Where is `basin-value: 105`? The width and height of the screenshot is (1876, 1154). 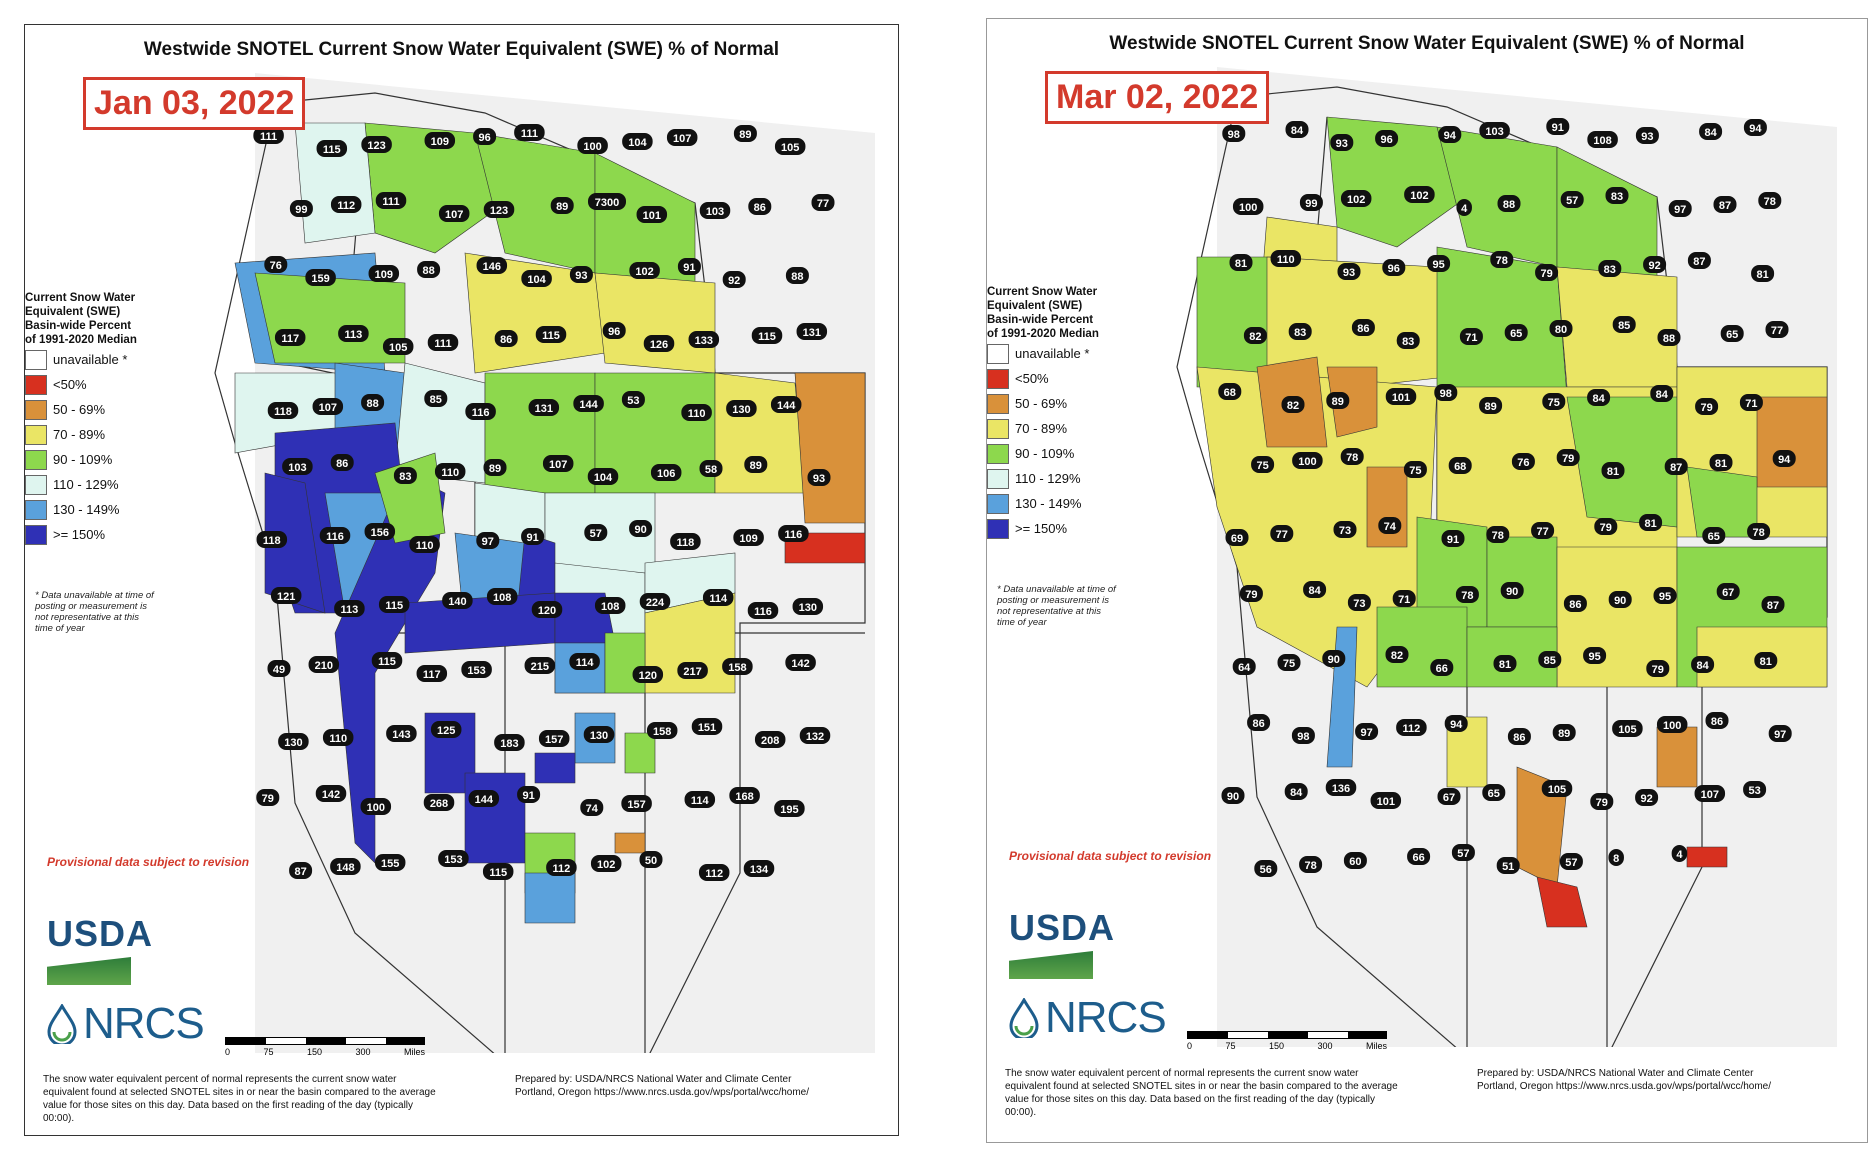 basin-value: 105 is located at coordinates (1557, 790).